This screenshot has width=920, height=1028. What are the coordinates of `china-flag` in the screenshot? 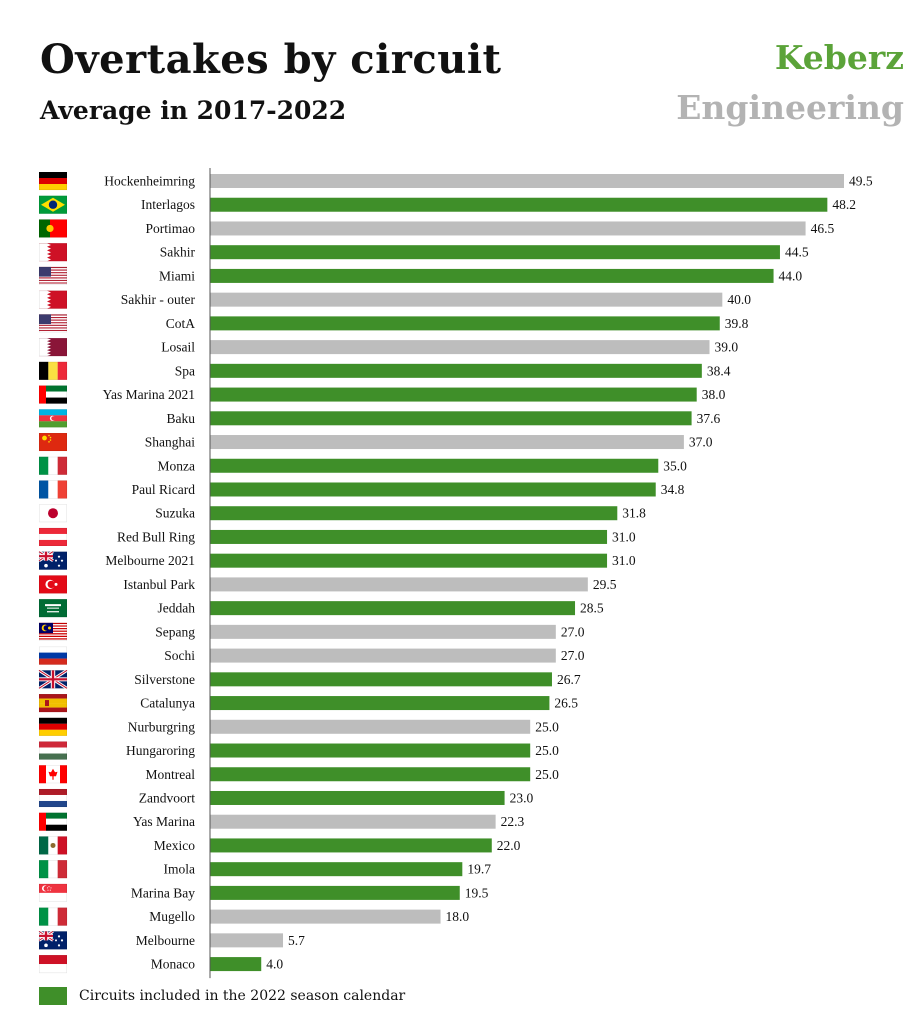 It's located at (53, 442).